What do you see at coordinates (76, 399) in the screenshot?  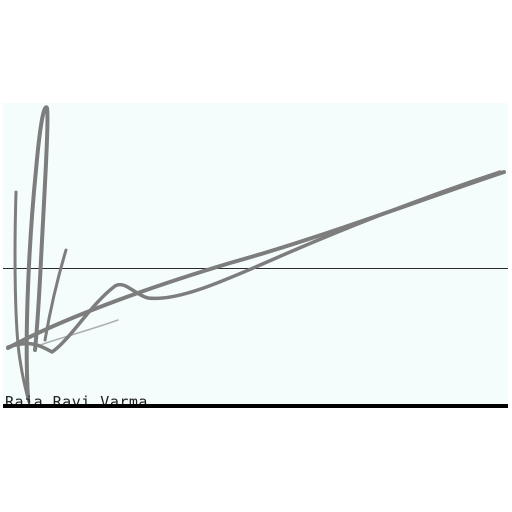 I see `signer-name: Raja Ravi Varma` at bounding box center [76, 399].